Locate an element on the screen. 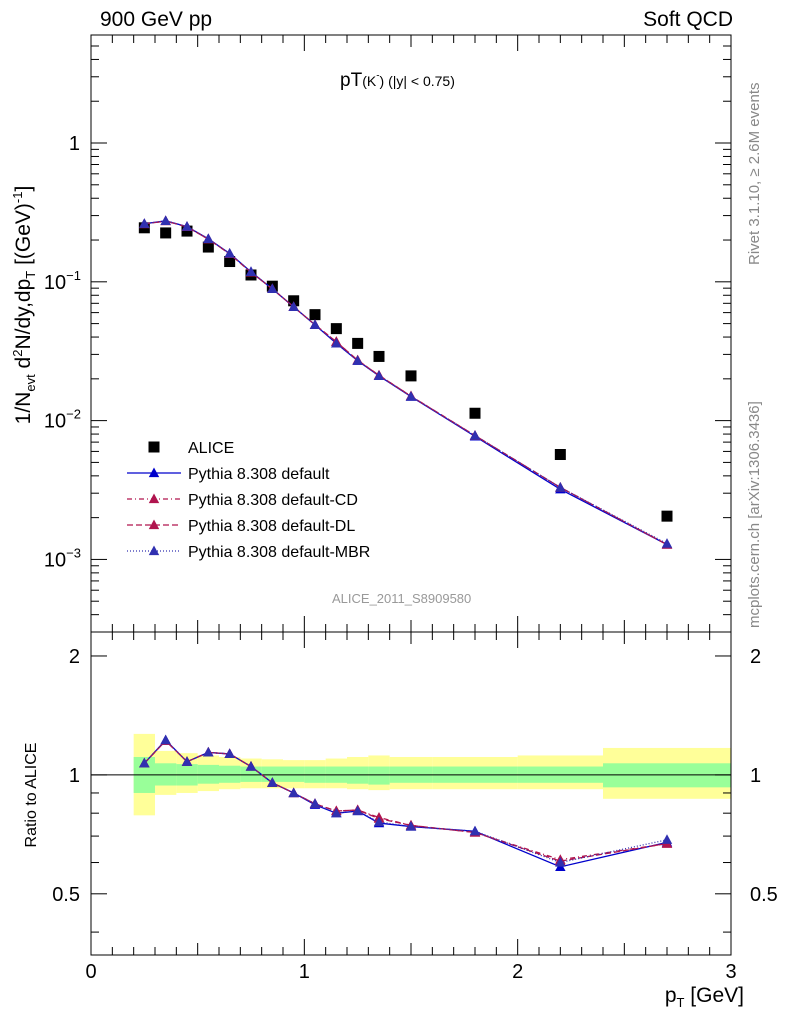  title-main: pT is located at coordinates (351, 80).